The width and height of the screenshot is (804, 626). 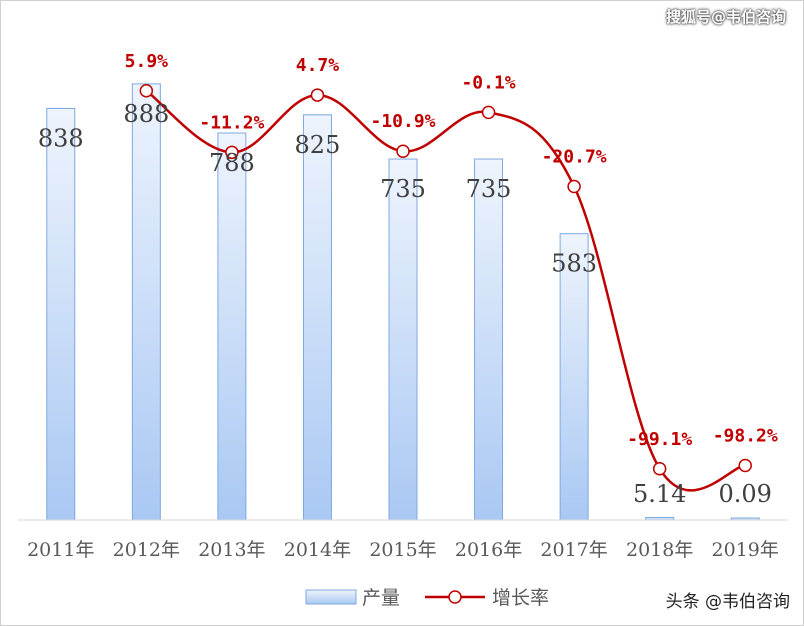 I want to click on bar-label: 0.09, so click(x=745, y=494).